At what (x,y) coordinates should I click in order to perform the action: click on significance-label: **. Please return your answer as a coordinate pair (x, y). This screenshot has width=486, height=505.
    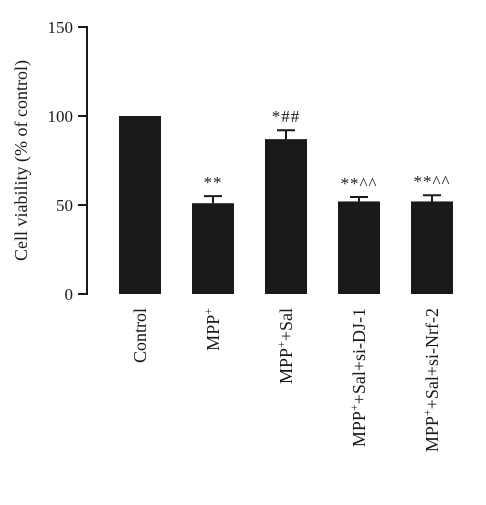
    Looking at the image, I should click on (213, 182).